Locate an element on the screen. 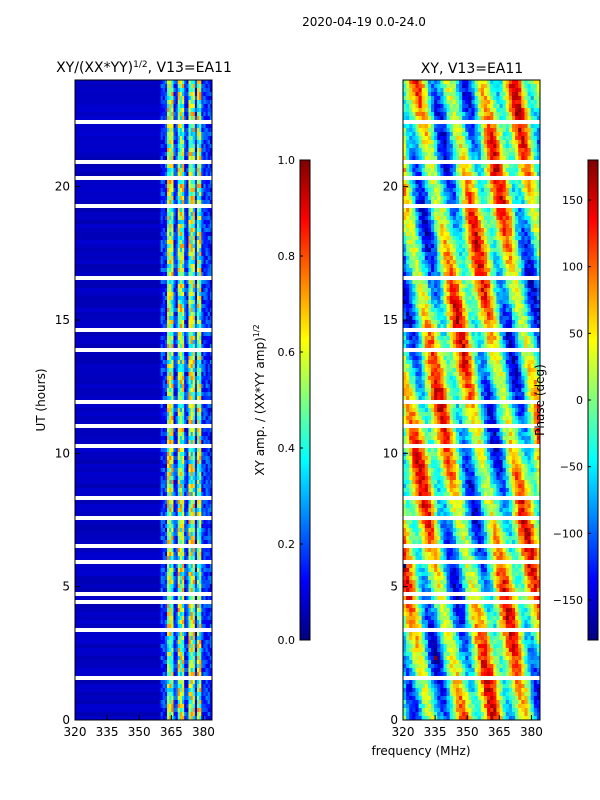 The height and width of the screenshot is (800, 600). phase-panel-title: XY, V13=EA11 is located at coordinates (472, 69).